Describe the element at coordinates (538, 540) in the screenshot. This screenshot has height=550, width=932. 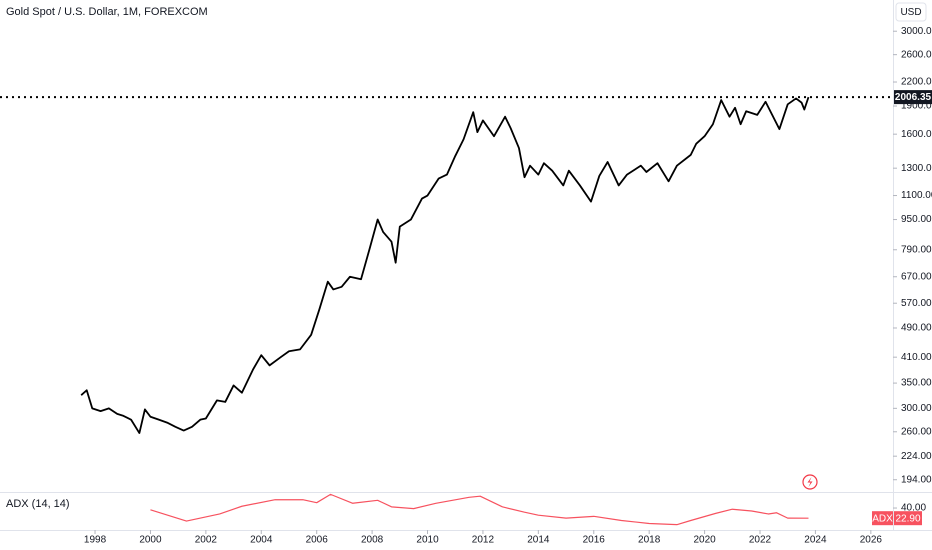
I see `x-tick-label: 2014` at that location.